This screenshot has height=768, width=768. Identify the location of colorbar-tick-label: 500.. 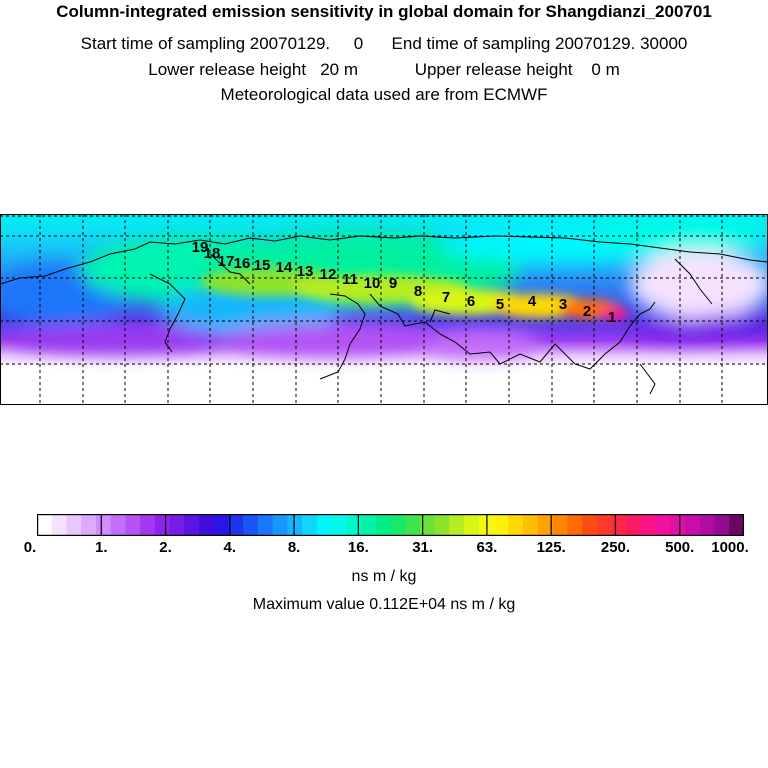
(680, 547).